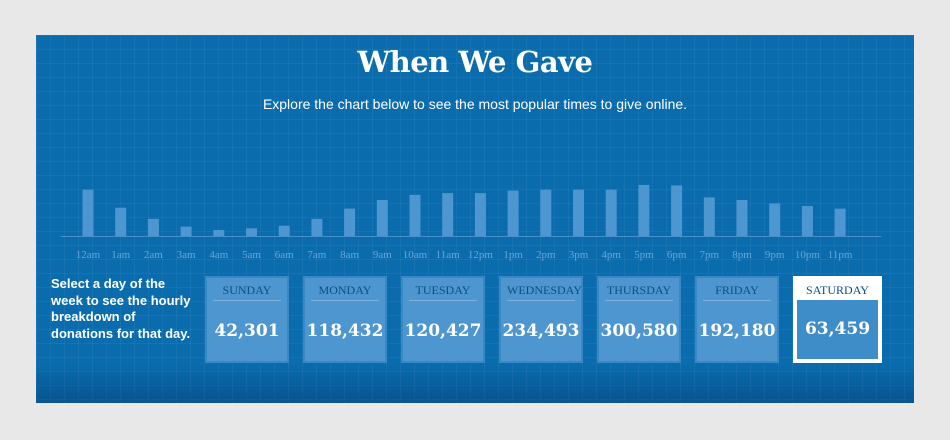  Describe the element at coordinates (284, 230) in the screenshot. I see `bar-6am` at that location.